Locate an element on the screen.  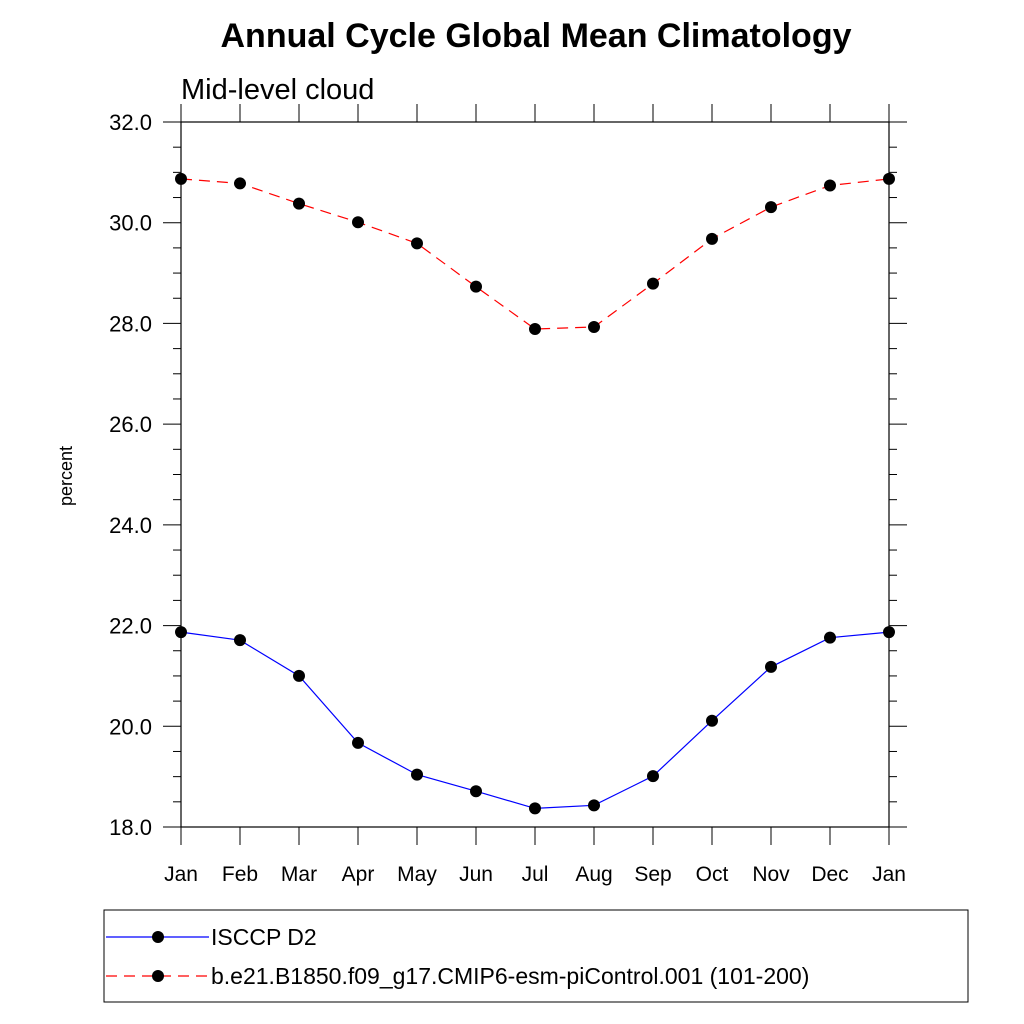
chart-title: Annual Cycle Global Mean Climatology is located at coordinates (536, 36).